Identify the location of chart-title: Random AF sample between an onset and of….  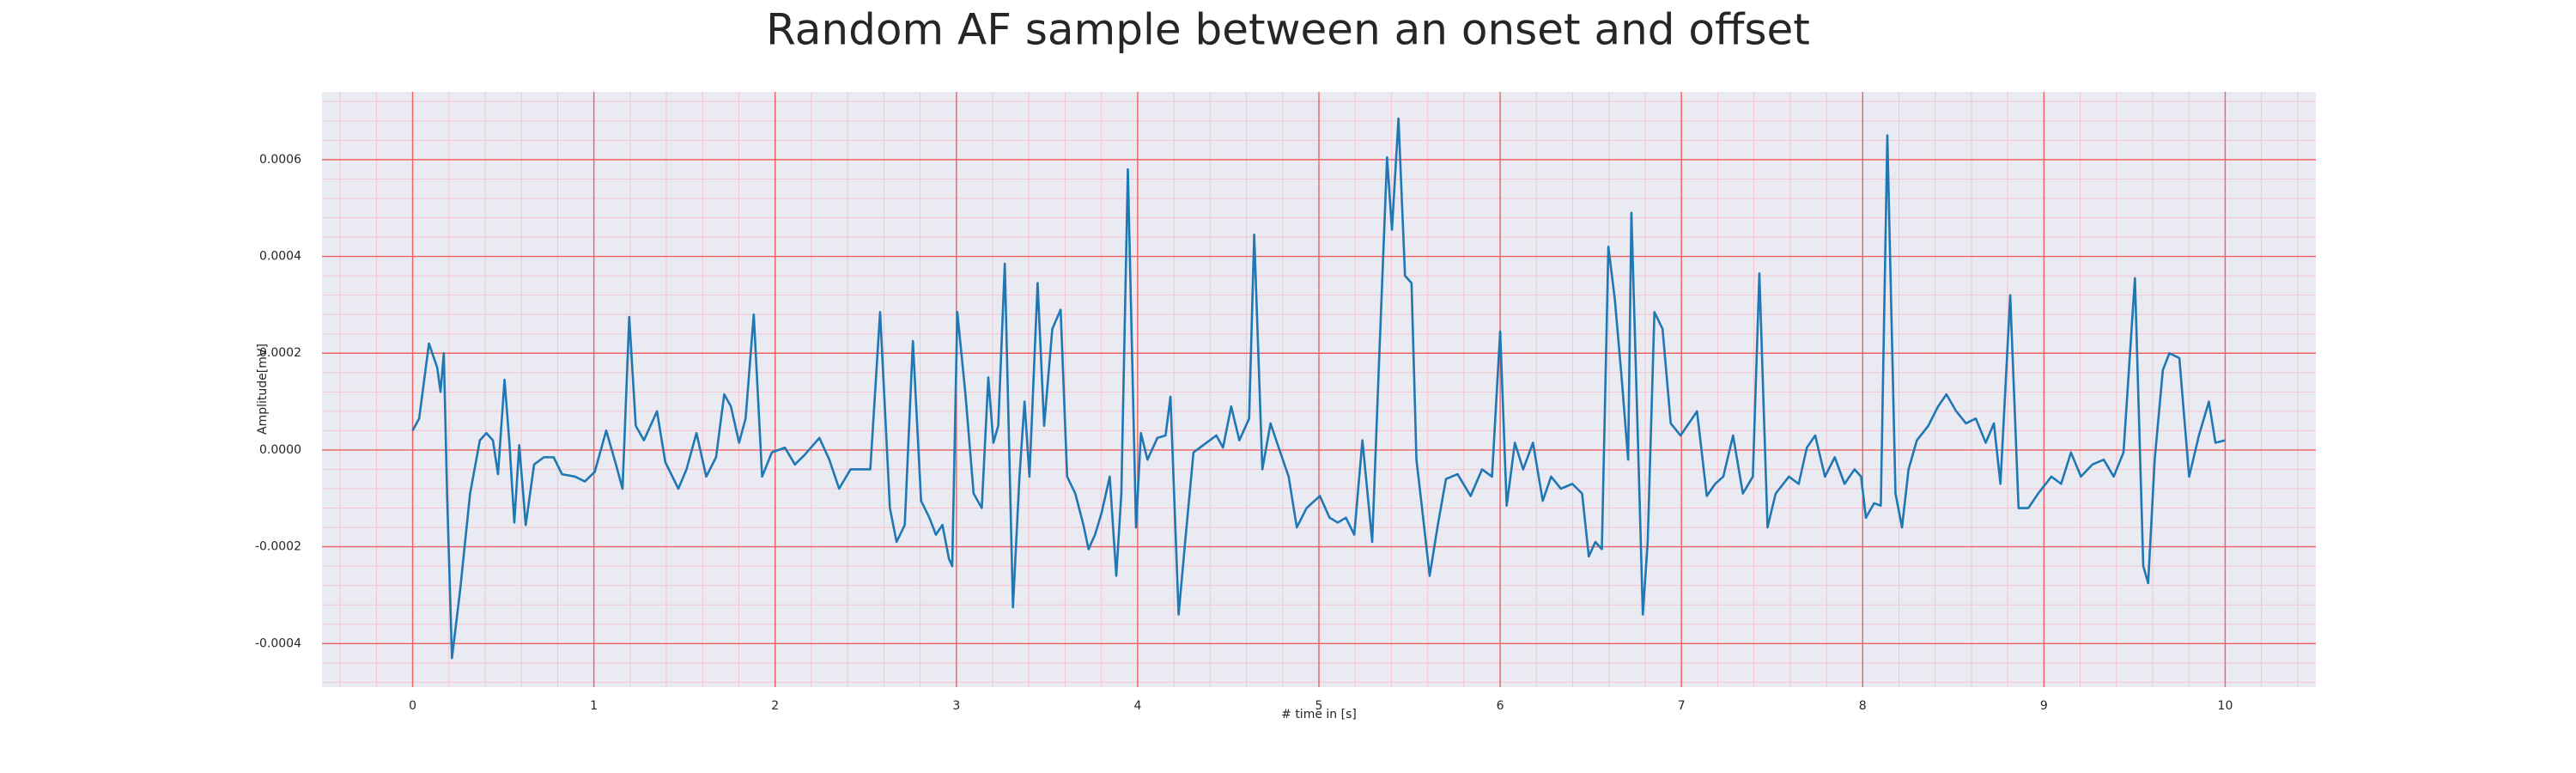
(1288, 30).